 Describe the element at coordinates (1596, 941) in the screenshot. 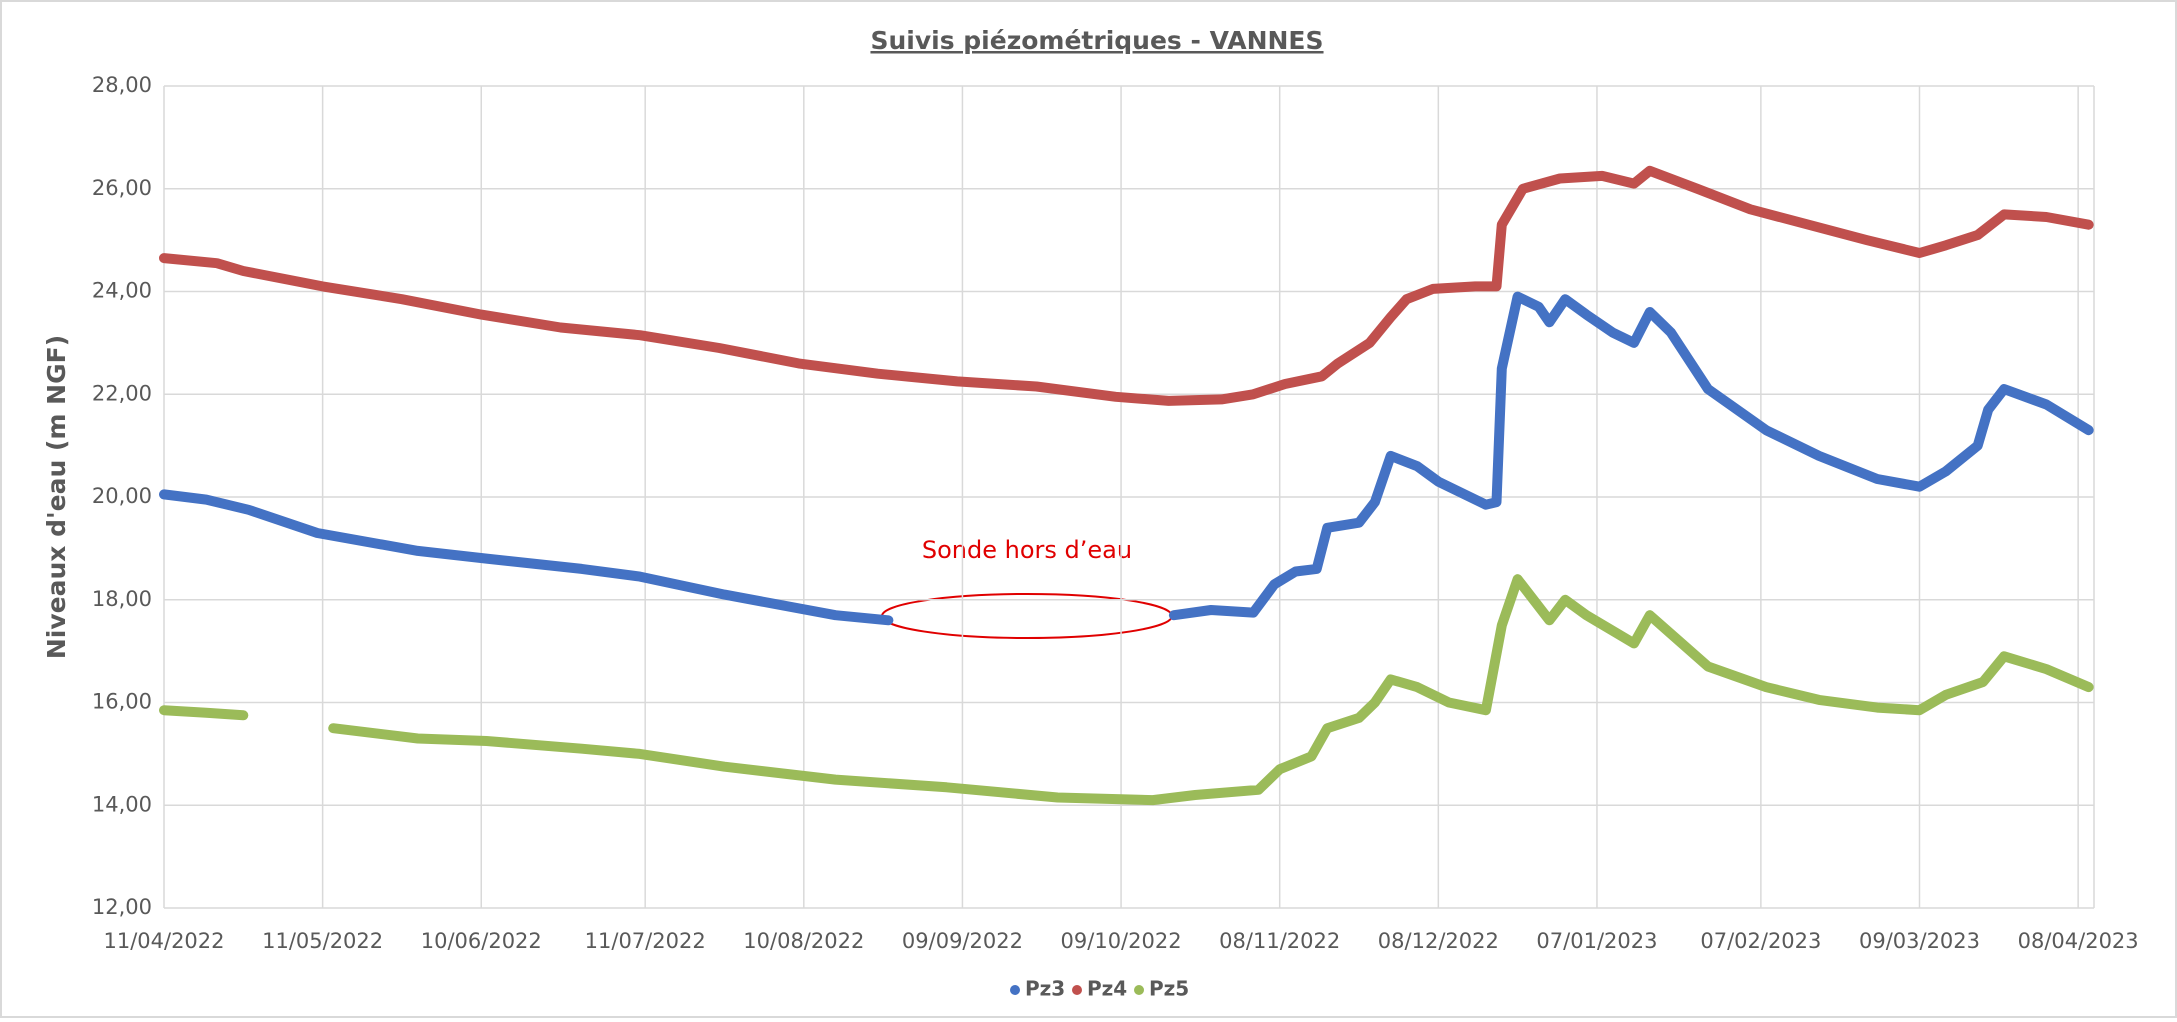

I see `x-tick-label: 07/01/2023` at that location.